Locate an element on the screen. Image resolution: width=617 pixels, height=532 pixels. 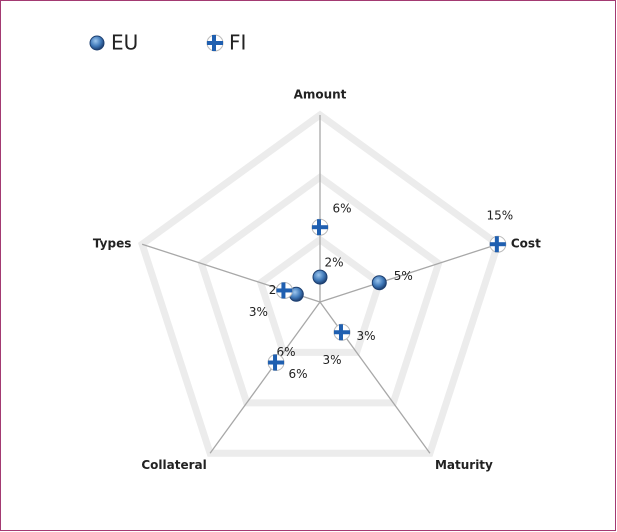
category-label: Maturity is located at coordinates (464, 465).